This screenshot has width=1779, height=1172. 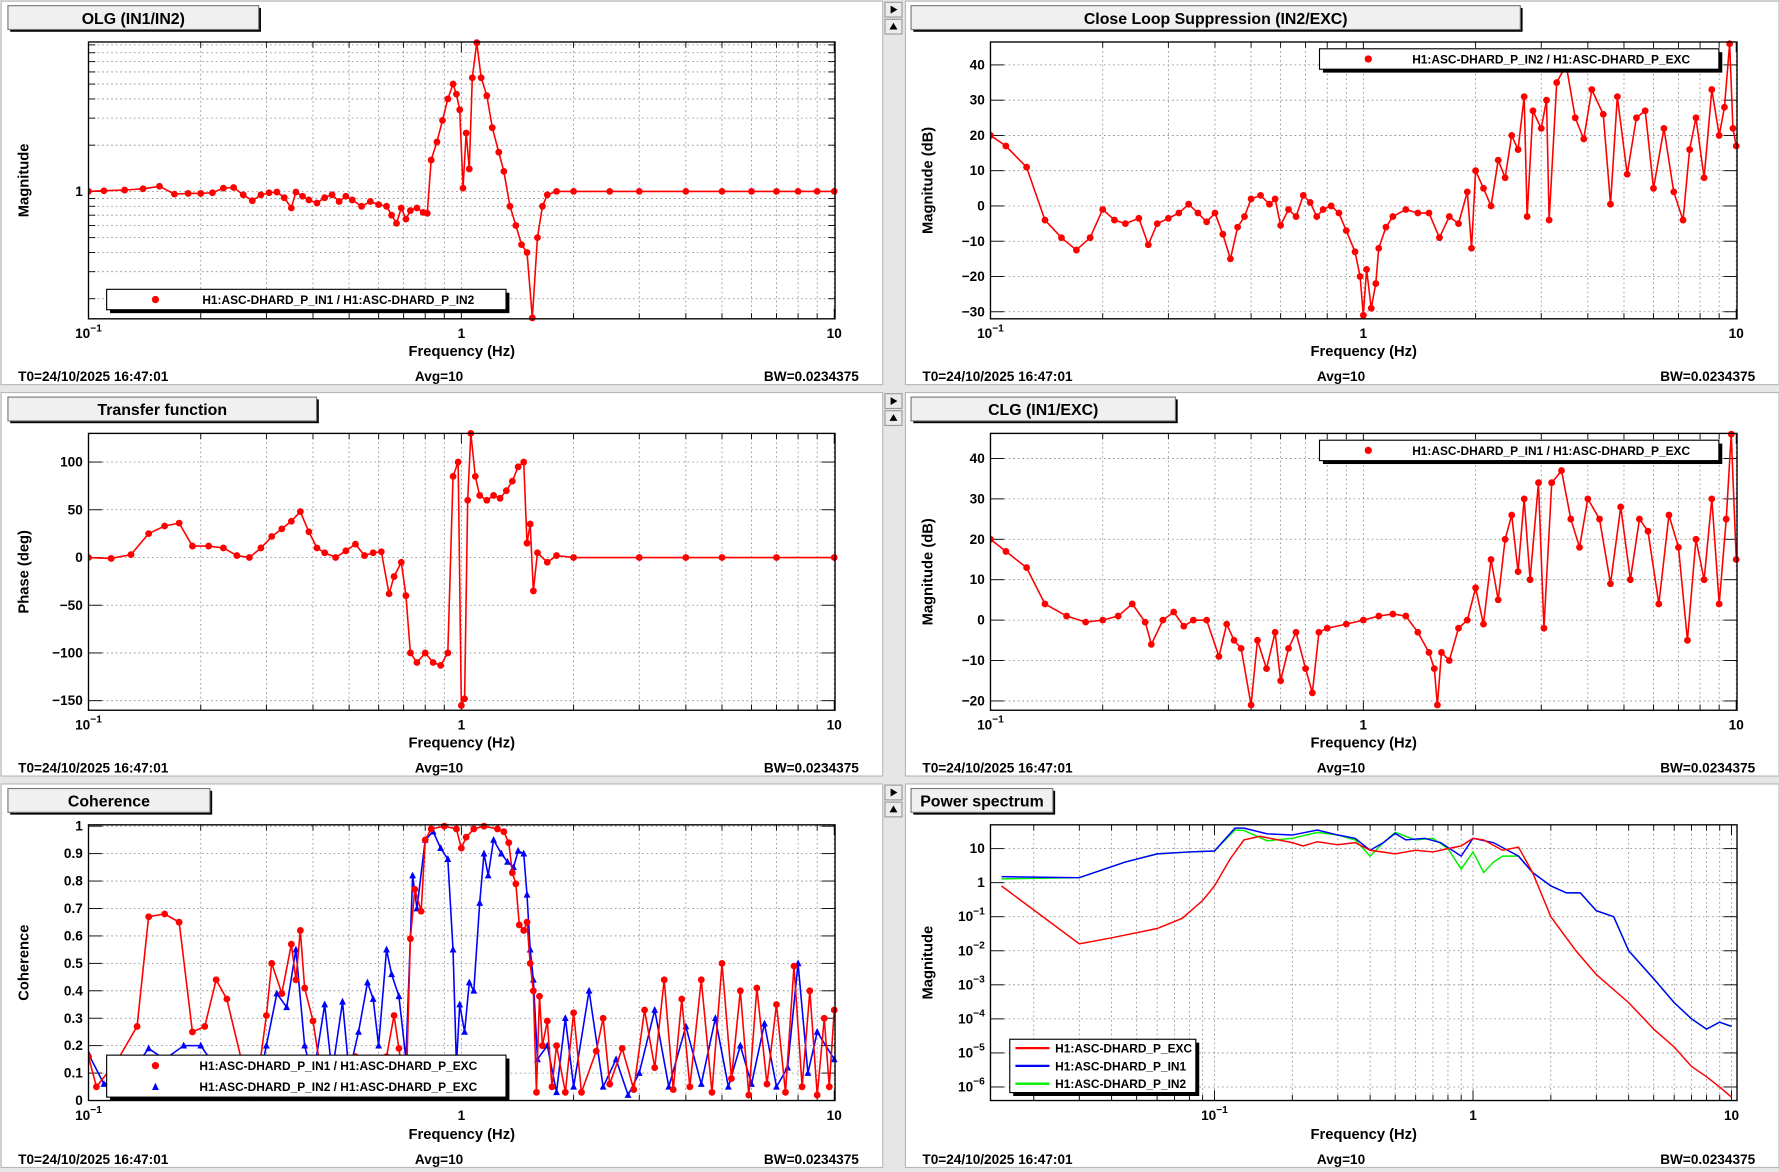 What do you see at coordinates (981, 882) in the screenshot?
I see `y-tick-label: 1` at bounding box center [981, 882].